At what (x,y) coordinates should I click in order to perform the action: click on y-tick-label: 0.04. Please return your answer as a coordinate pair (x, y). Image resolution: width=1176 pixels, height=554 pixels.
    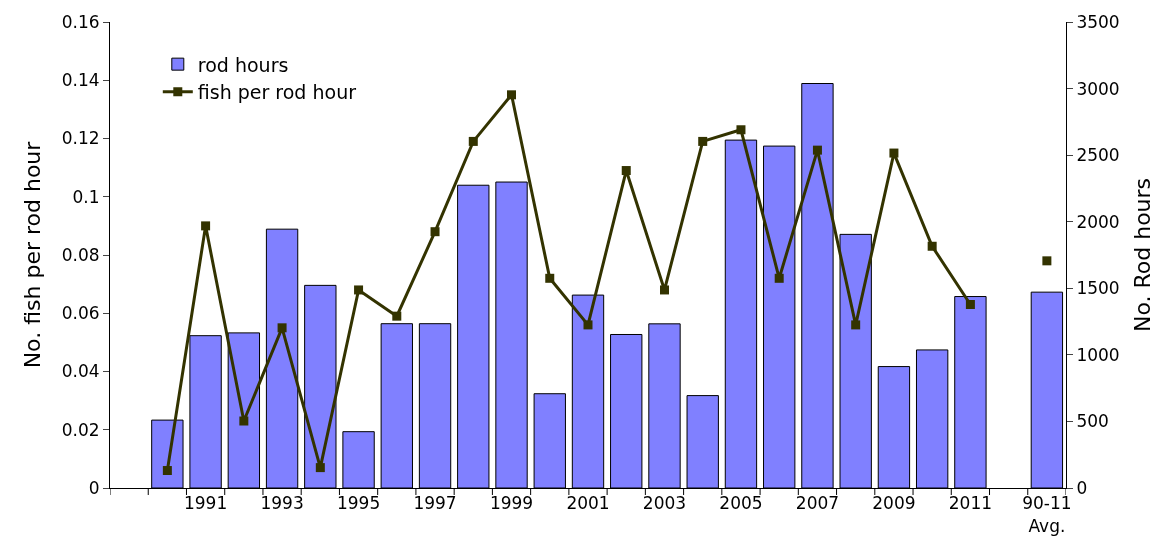
    Looking at the image, I should click on (80, 371).